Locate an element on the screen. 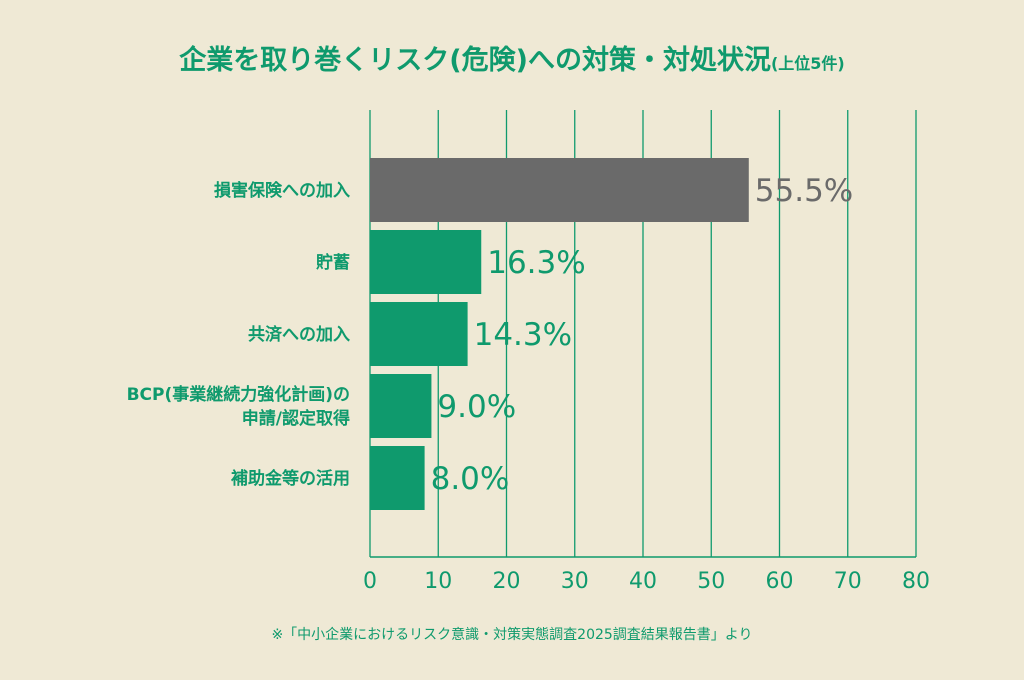  data-label: 16.3% is located at coordinates (536, 263).